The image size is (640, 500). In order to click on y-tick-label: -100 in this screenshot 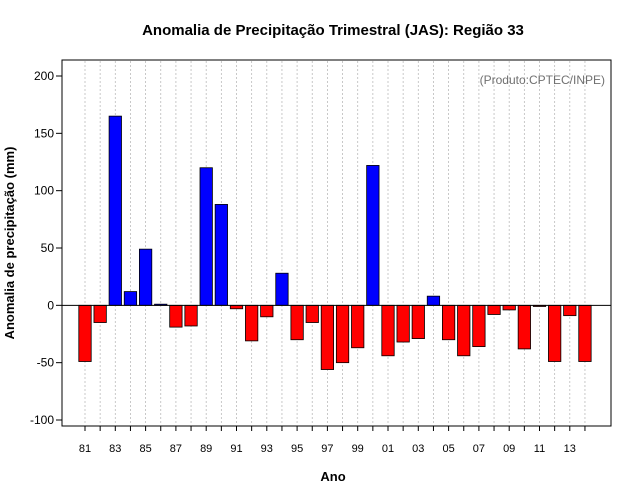, I will do `click(42, 420)`.